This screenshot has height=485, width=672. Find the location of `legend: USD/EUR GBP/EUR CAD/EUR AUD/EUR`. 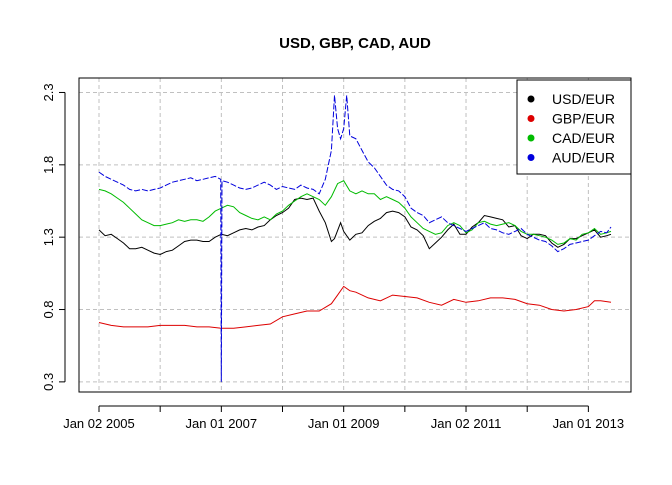

legend: USD/EUR GBP/EUR CAD/EUR AUD/EUR is located at coordinates (574, 127).